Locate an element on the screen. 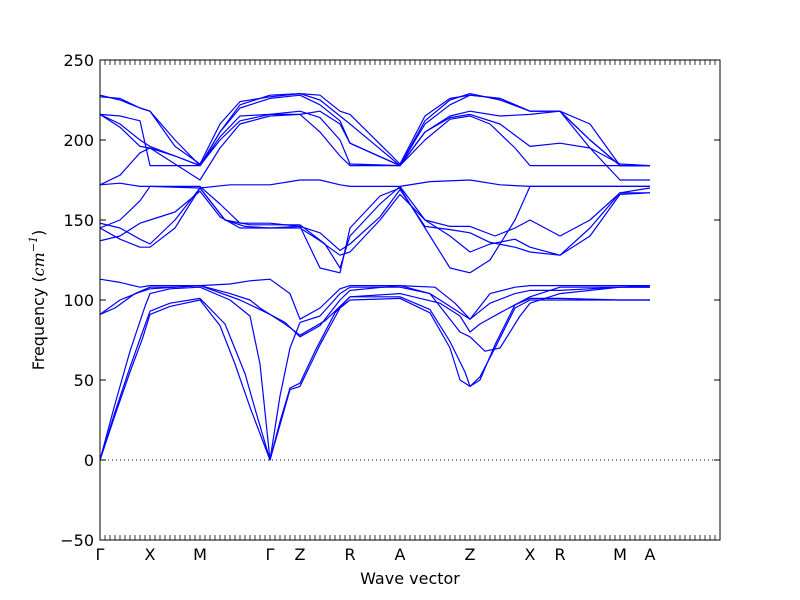 The width and height of the screenshot is (800, 600). y-axis-title-exponent: −1 is located at coordinates (33, 244).